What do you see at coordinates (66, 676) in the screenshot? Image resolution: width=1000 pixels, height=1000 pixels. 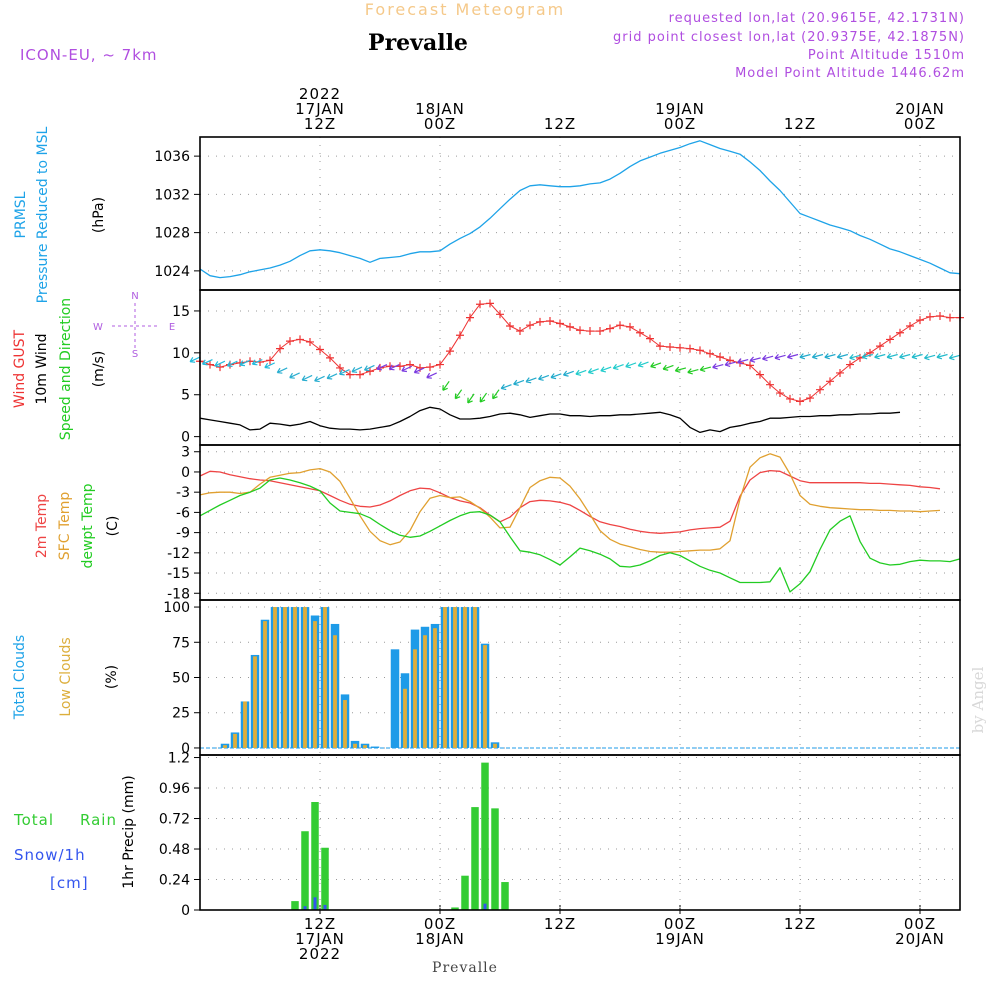 I see `clouds-label-low: Low Clouds` at bounding box center [66, 676].